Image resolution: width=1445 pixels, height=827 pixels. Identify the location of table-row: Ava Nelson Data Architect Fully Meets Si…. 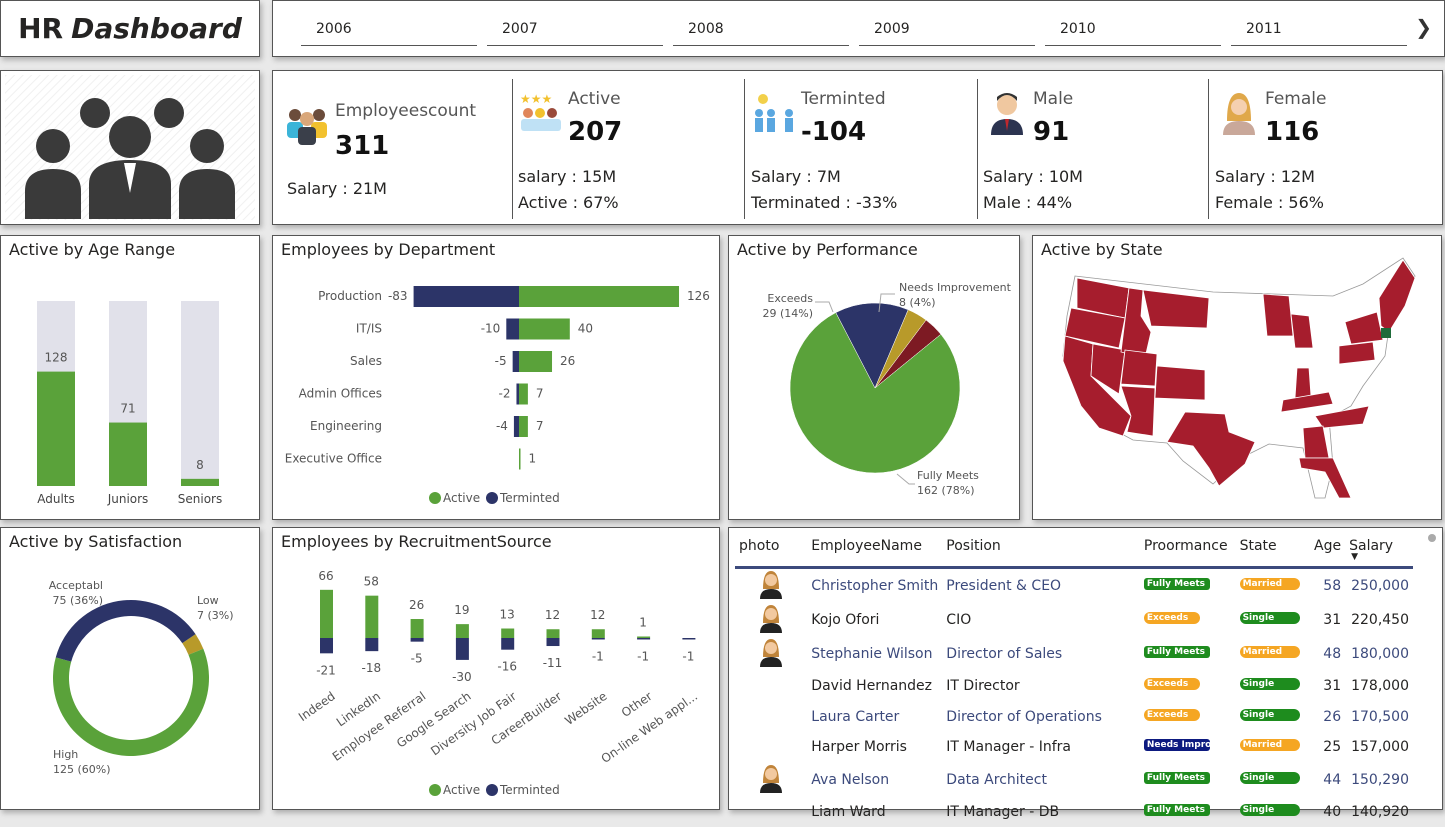
(1074, 780).